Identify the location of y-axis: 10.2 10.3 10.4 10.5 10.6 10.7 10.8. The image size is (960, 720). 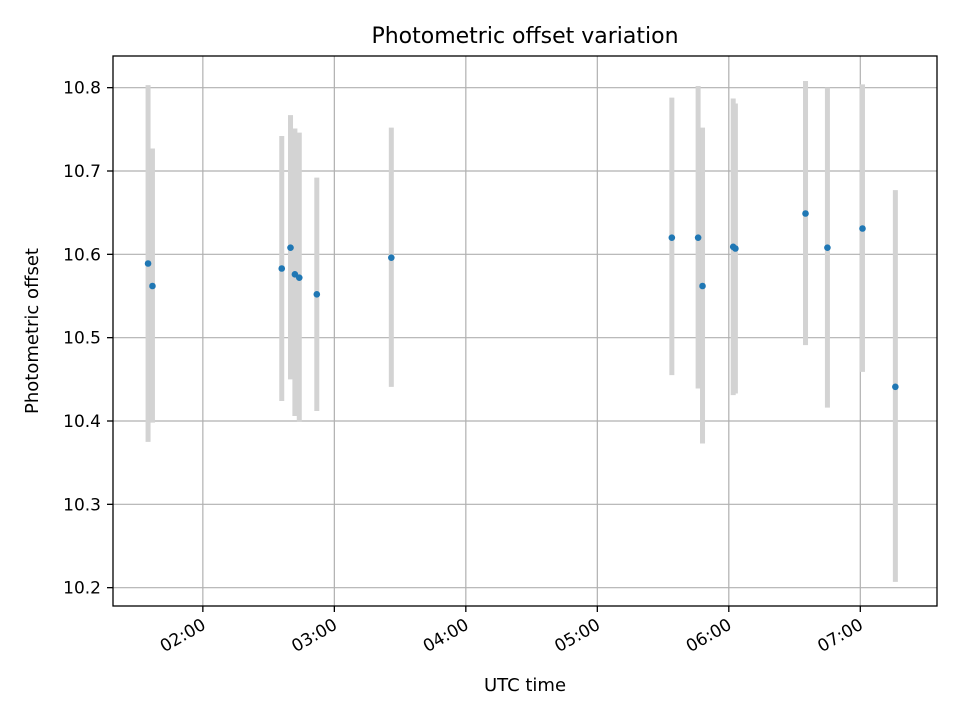
(88, 339).